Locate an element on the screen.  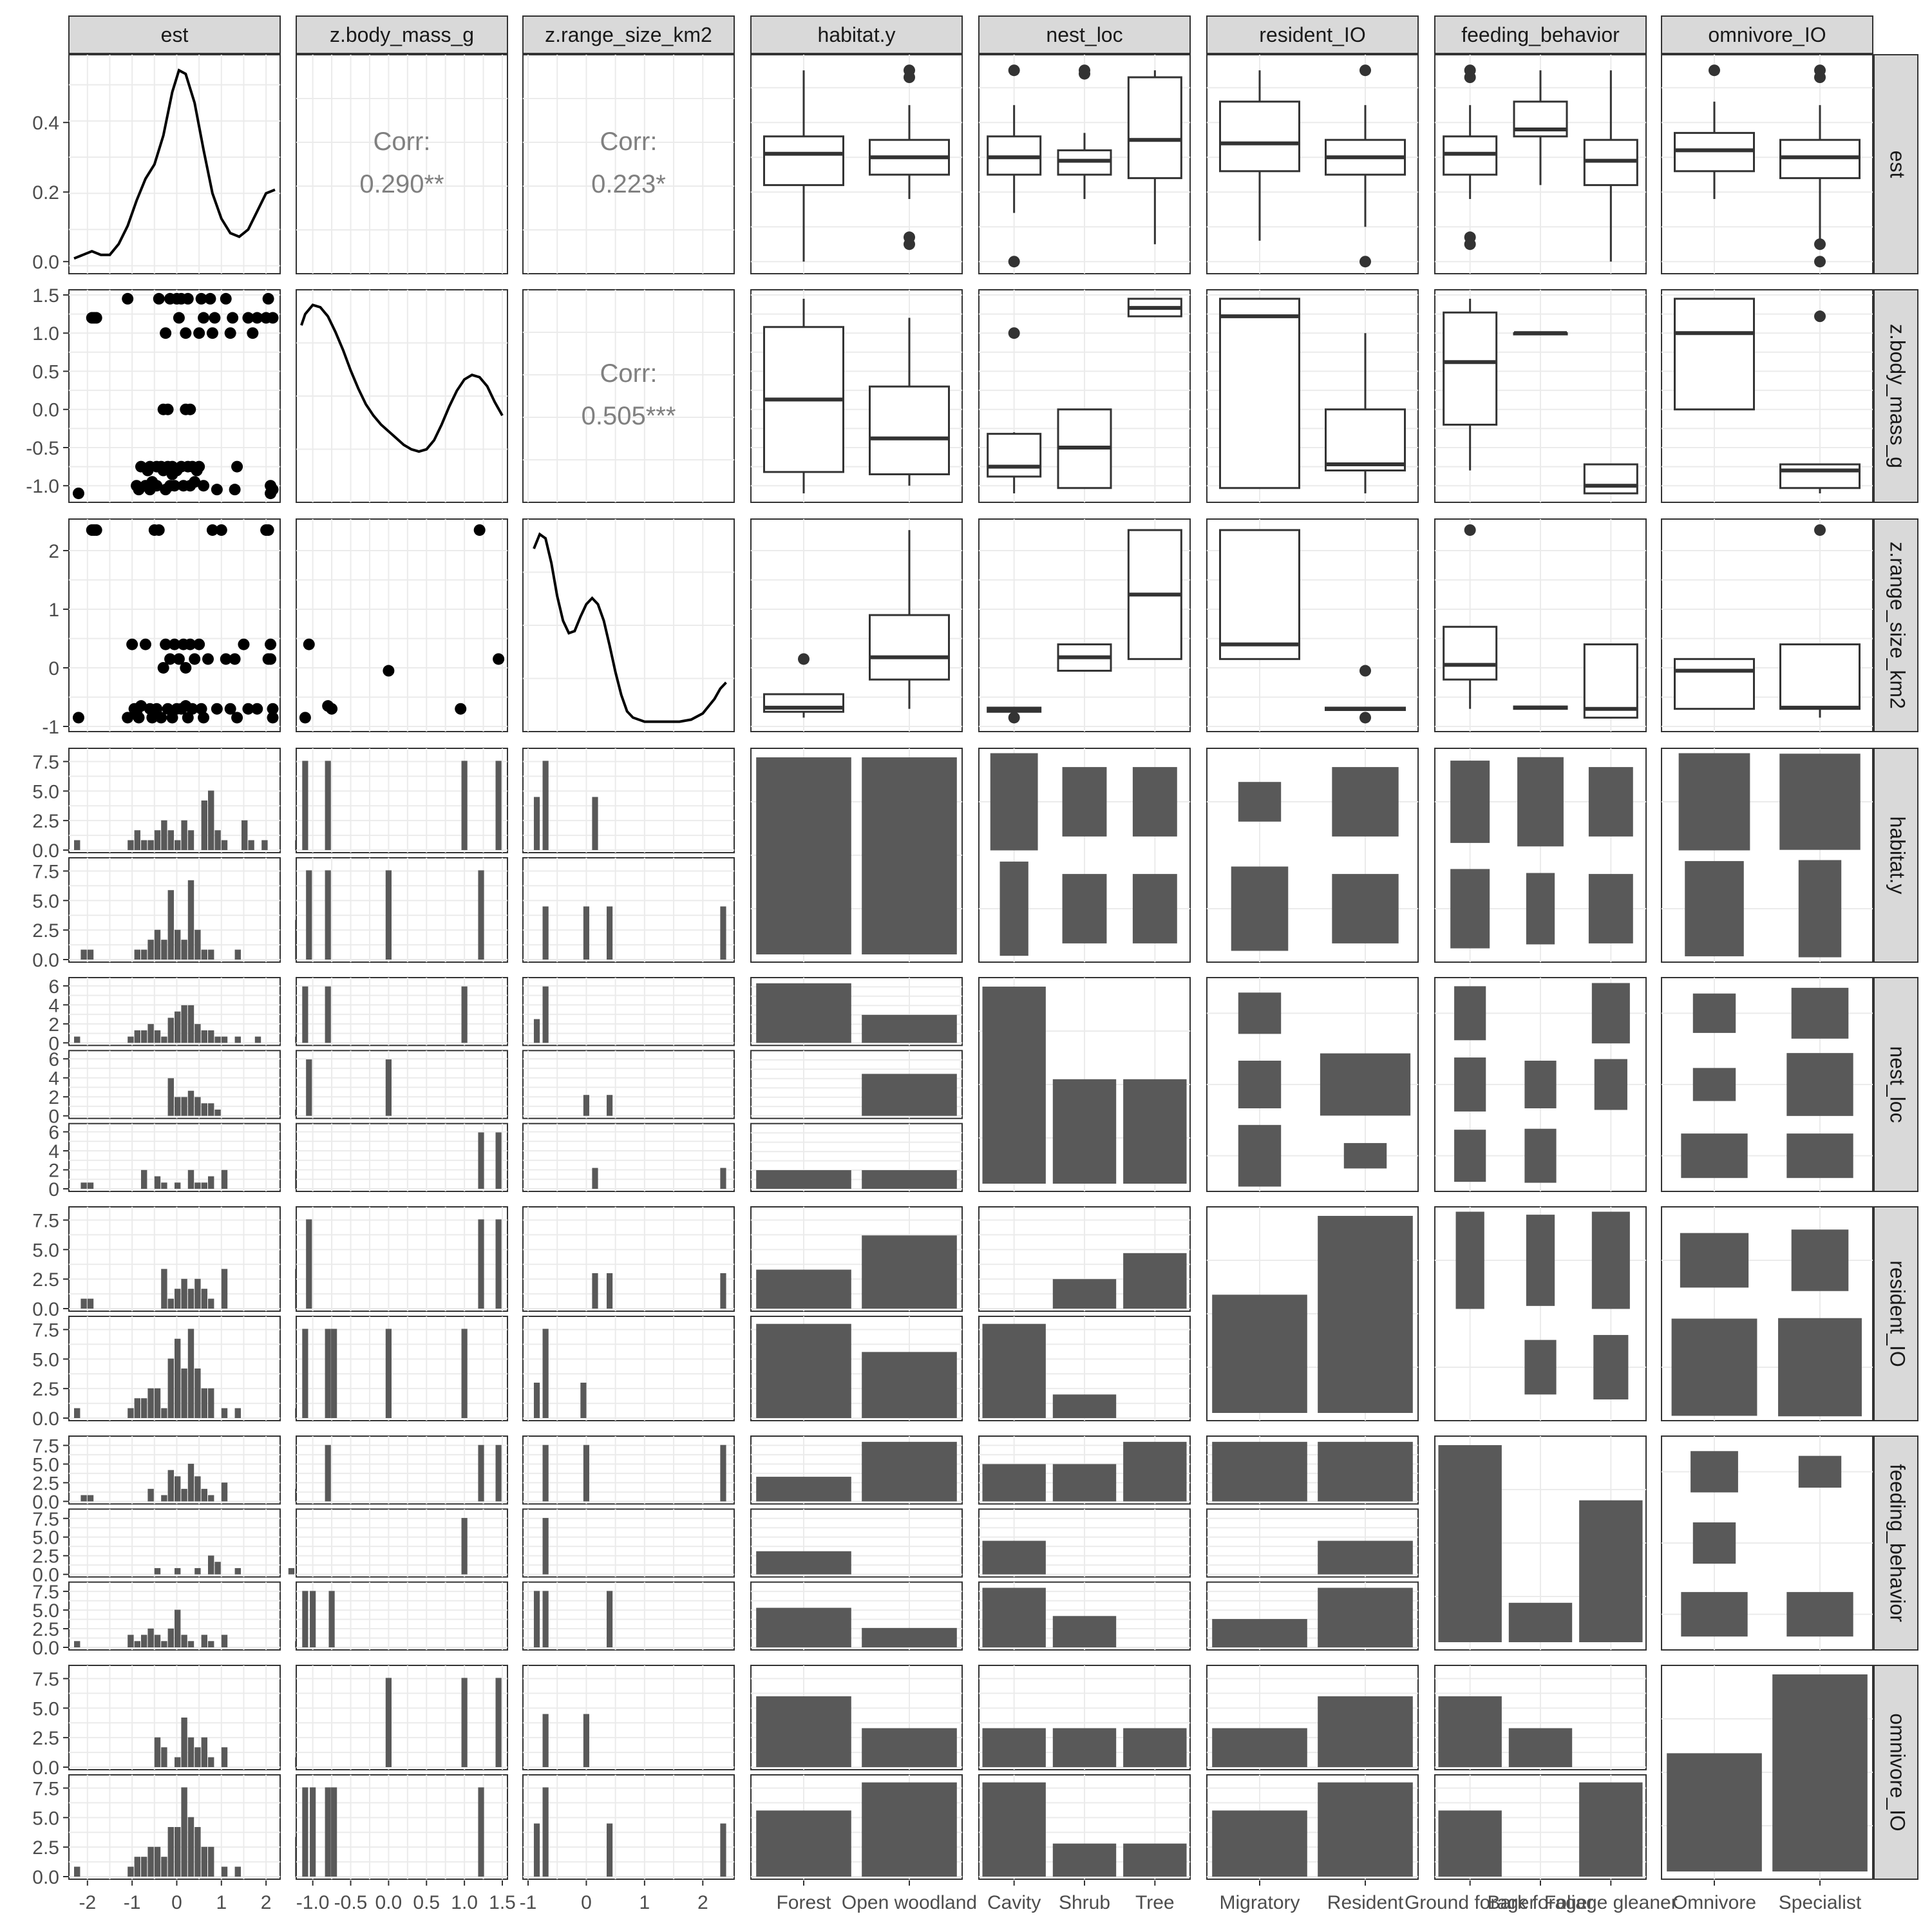
row-strip-label: feeding_behavior is located at coordinates (1898, 1543).